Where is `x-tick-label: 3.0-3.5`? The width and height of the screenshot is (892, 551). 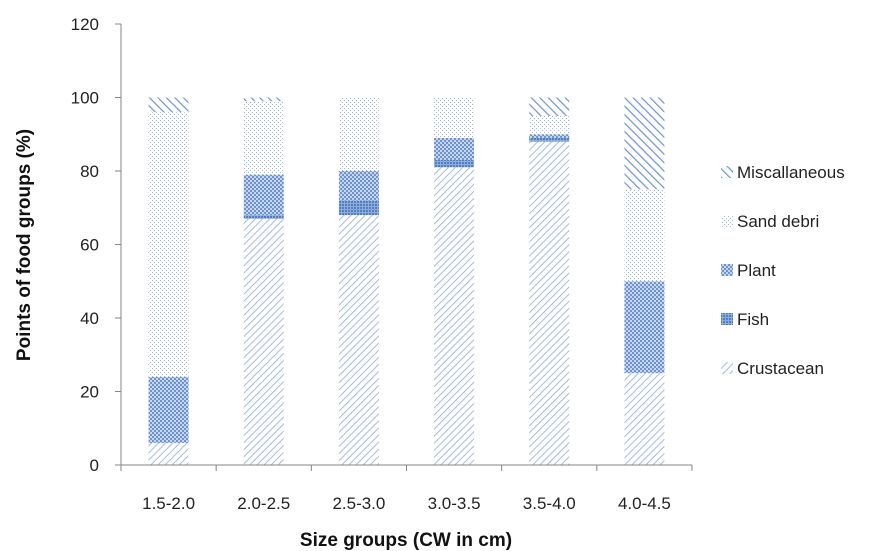
x-tick-label: 3.0-3.5 is located at coordinates (454, 503).